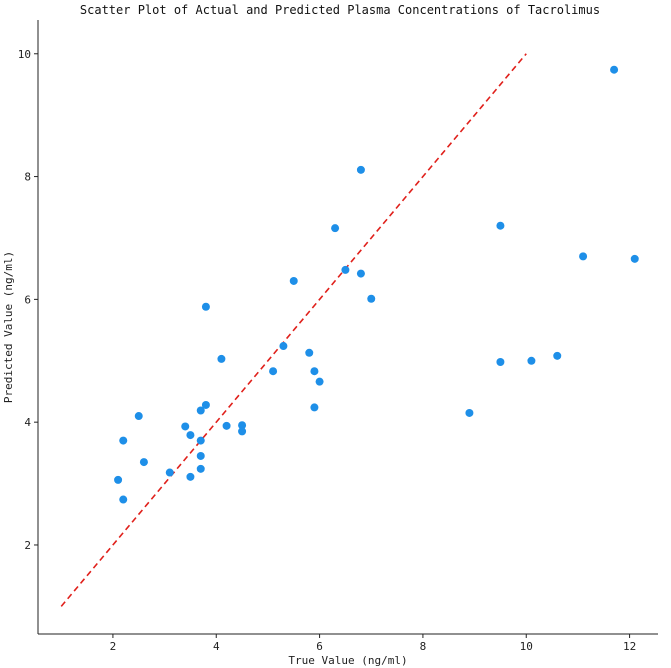 Image resolution: width=671 pixels, height=668 pixels. I want to click on y-ticks: 2 4 6 8 10, so click(28, 300).